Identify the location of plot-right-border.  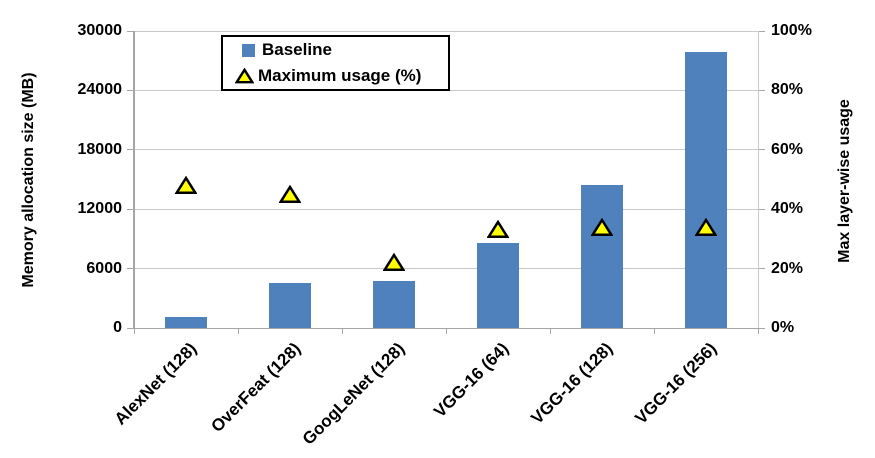
(758, 179).